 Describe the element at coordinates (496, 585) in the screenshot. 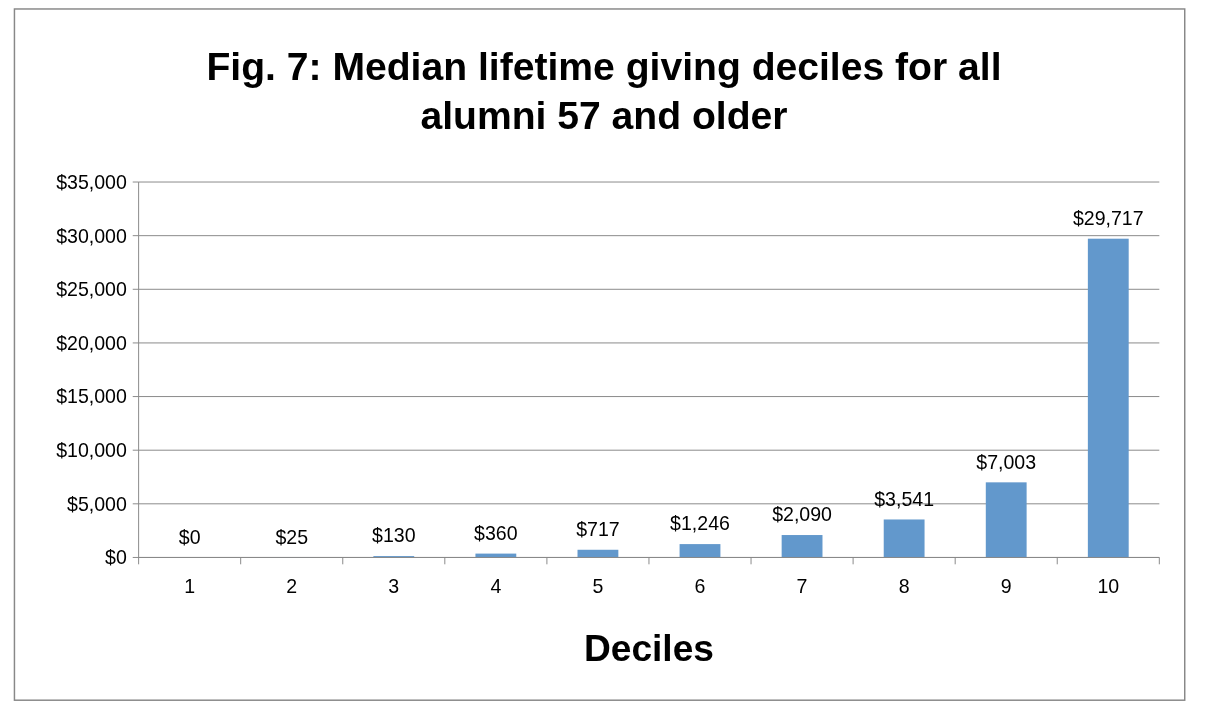

I see `x-tick-label: 4` at that location.